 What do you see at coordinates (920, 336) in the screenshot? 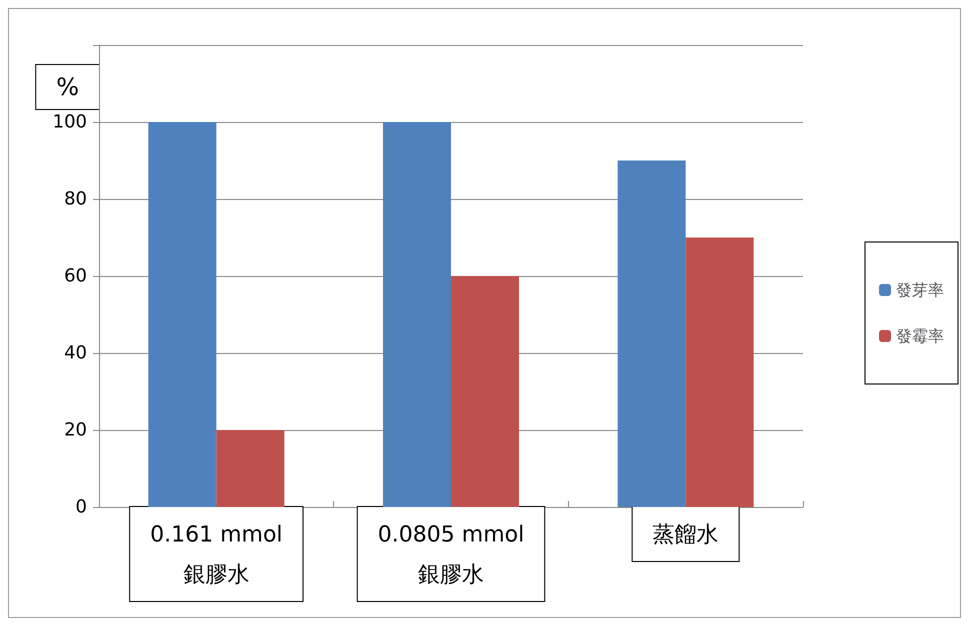
I see `legend-label: 發霉率` at bounding box center [920, 336].